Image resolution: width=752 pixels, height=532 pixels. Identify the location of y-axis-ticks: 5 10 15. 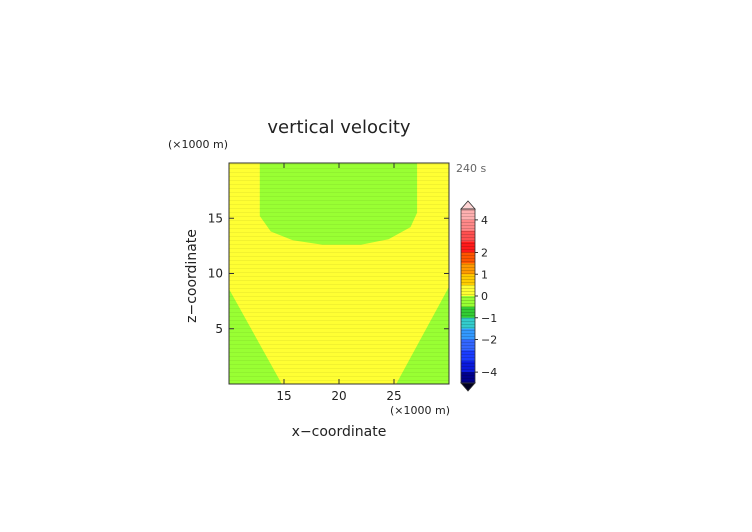
(328, 273).